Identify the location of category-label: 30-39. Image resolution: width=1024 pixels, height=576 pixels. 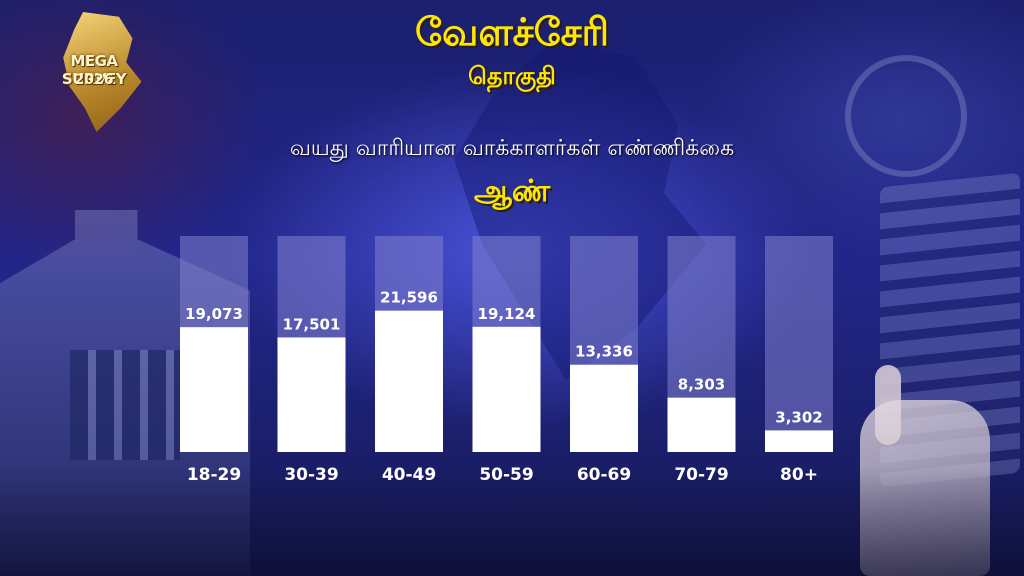
(311, 475).